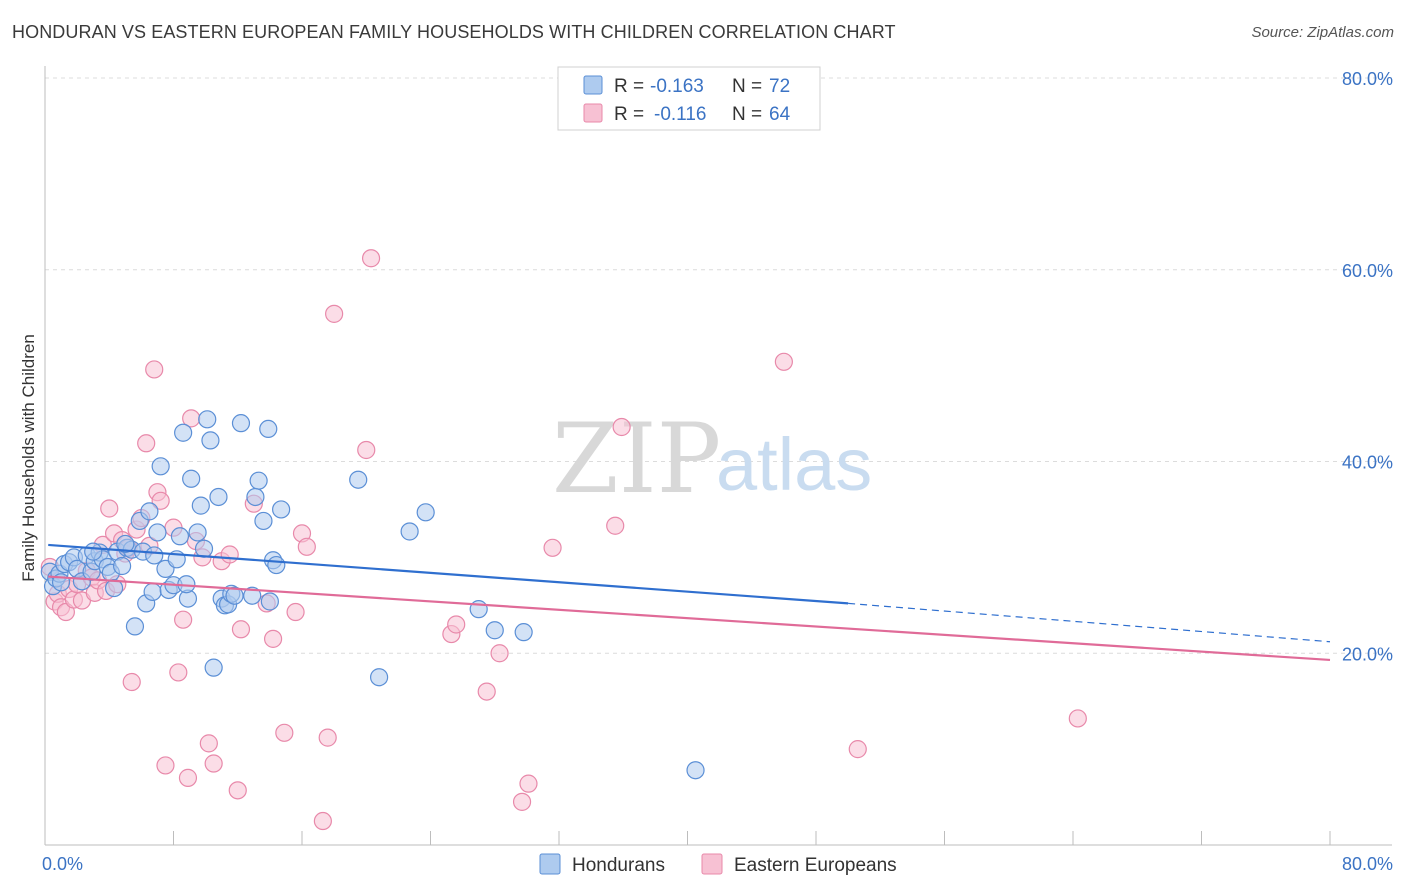 This screenshot has height=892, width=1406. Describe the element at coordinates (747, 114) in the screenshot. I see `legend-n-label-eastern-europeans: N =` at that location.